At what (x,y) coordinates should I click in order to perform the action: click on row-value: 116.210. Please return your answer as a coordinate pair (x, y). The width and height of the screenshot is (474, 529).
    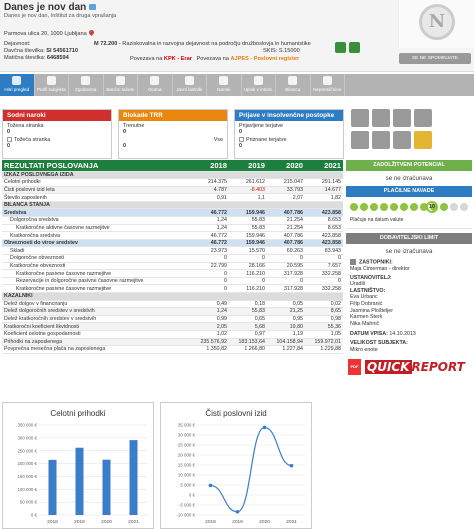
    Looking at the image, I should click on (248, 273).